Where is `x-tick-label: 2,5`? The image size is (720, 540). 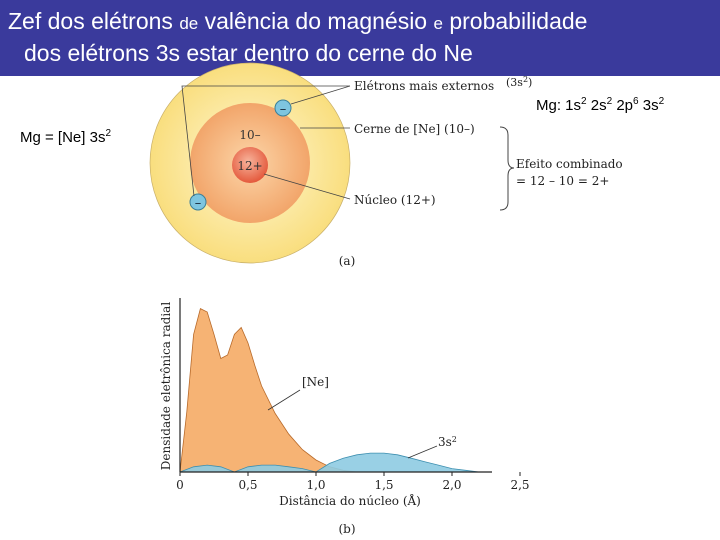
x-tick-label: 2,5 is located at coordinates (519, 485).